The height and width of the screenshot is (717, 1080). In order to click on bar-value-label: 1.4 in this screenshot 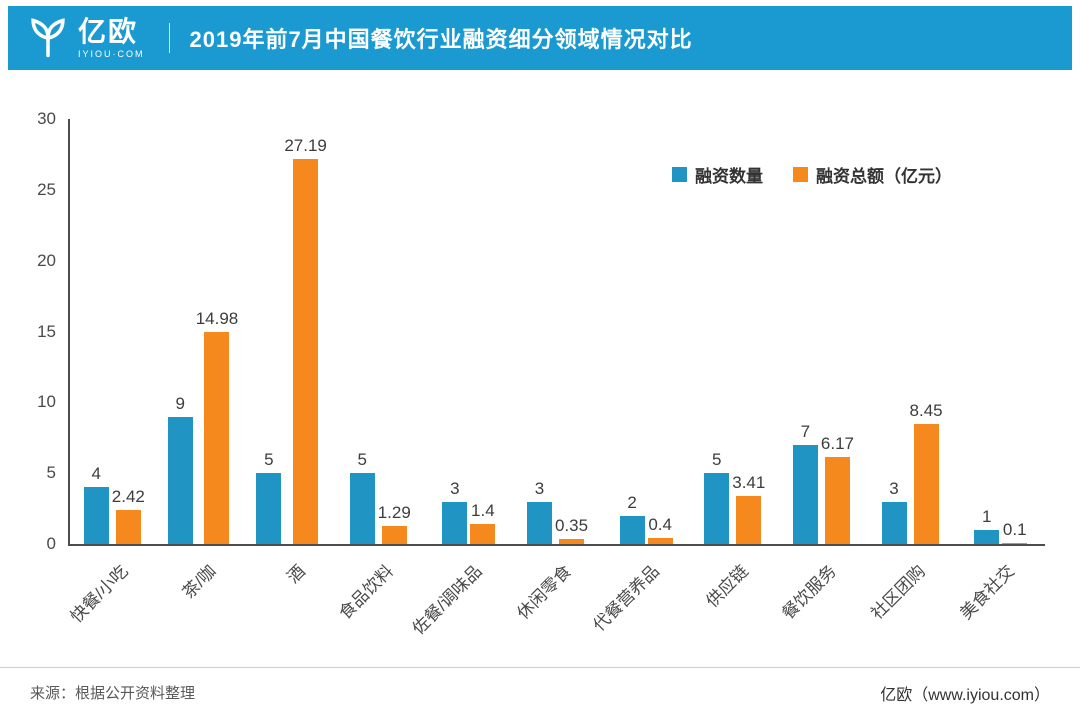, I will do `click(483, 511)`.